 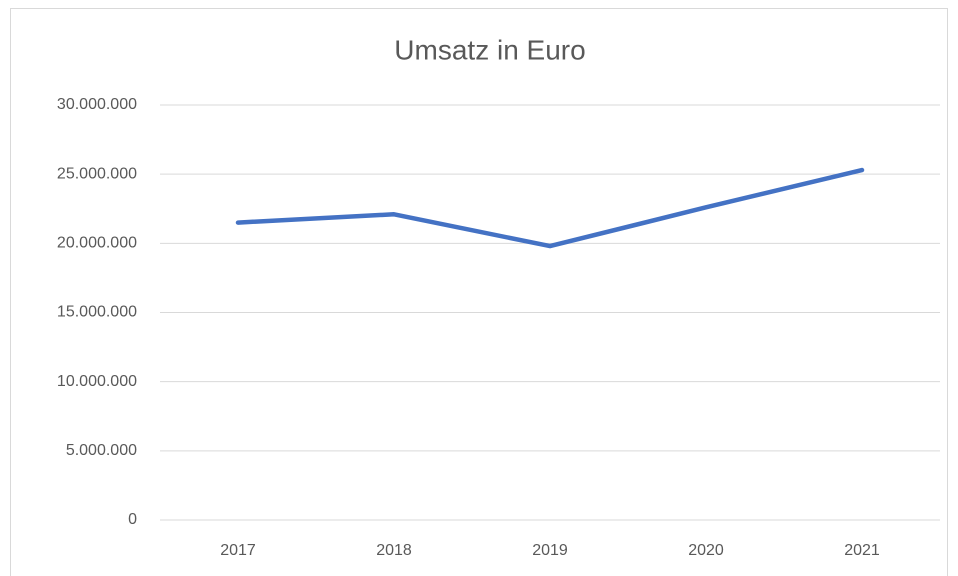 What do you see at coordinates (706, 550) in the screenshot?
I see `x-tick-label: 2020` at bounding box center [706, 550].